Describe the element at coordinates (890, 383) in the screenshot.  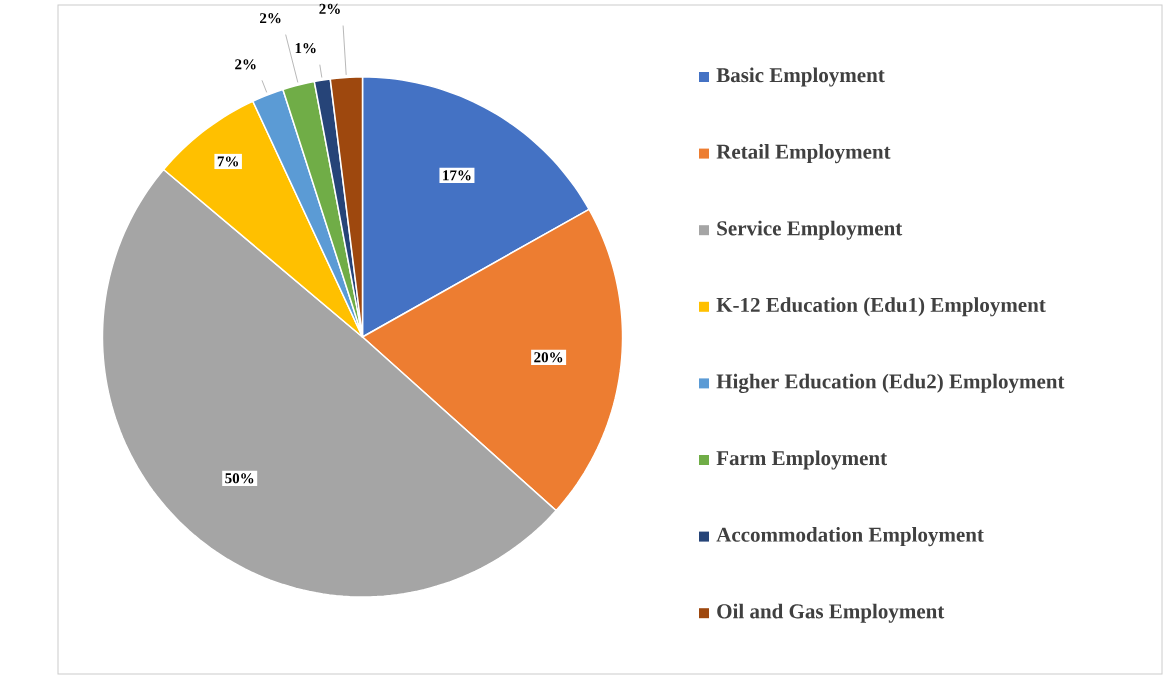
I see `legend-label: Higher Education (Edu2) Employment` at that location.